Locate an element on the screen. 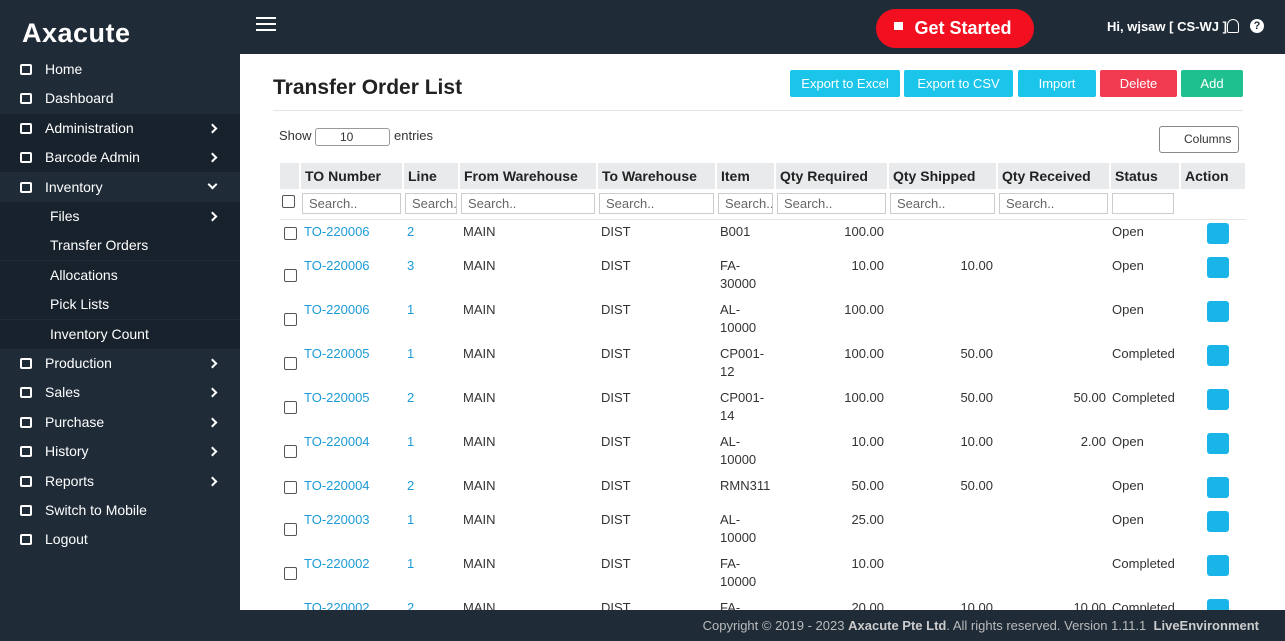 The height and width of the screenshot is (641, 1285). action-button: Import is located at coordinates (1057, 83).